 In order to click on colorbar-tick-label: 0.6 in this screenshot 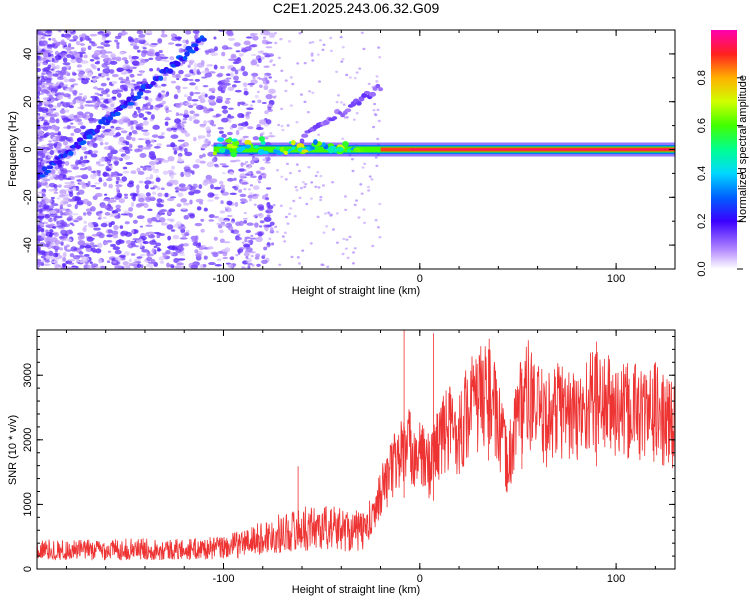, I will do `click(702, 125)`.